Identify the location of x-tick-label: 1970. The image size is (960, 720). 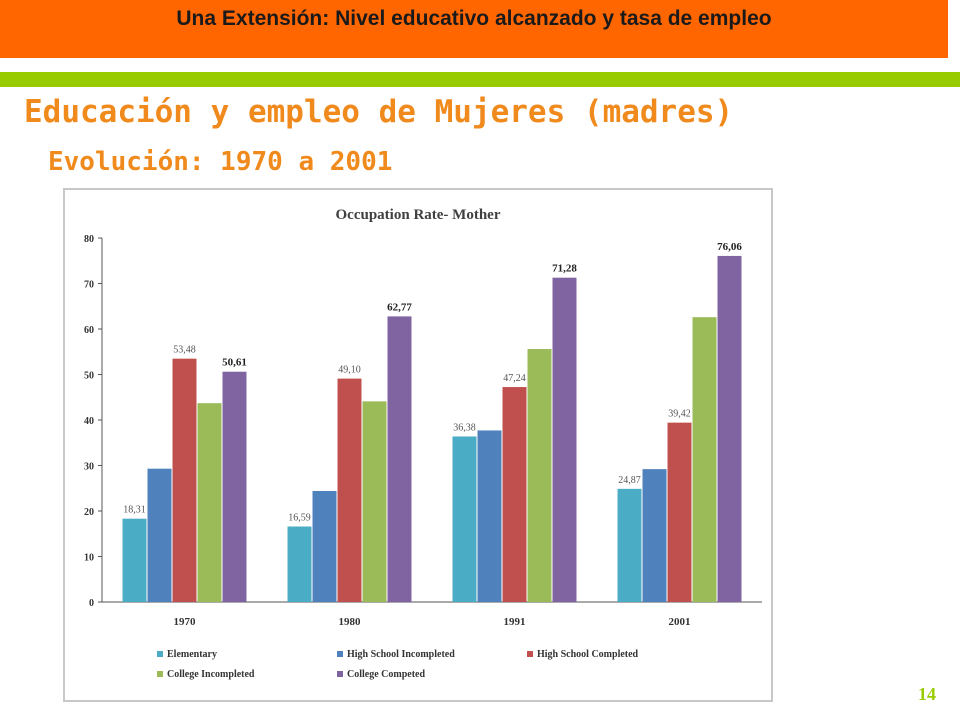
(185, 622).